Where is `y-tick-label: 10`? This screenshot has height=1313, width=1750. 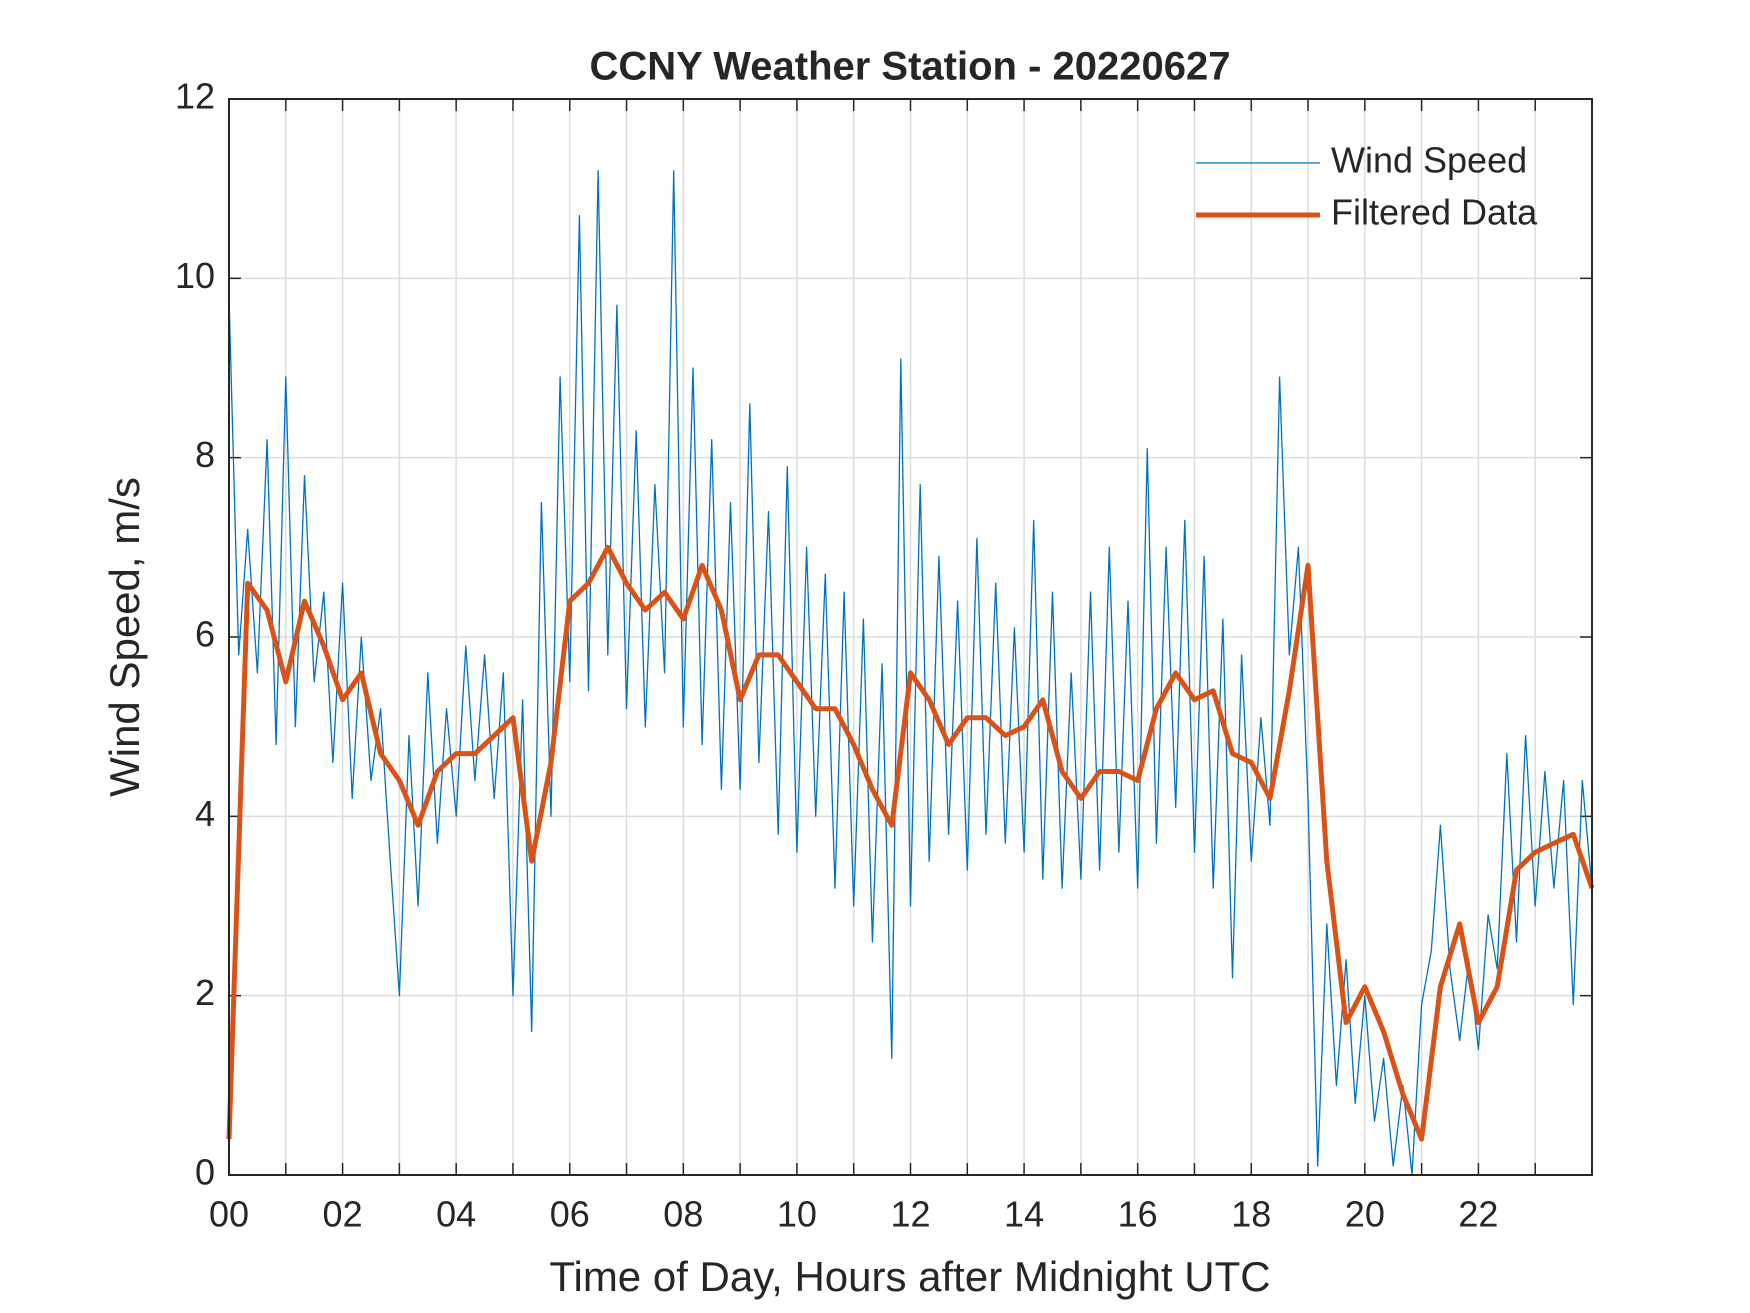 y-tick-label: 10 is located at coordinates (195, 275).